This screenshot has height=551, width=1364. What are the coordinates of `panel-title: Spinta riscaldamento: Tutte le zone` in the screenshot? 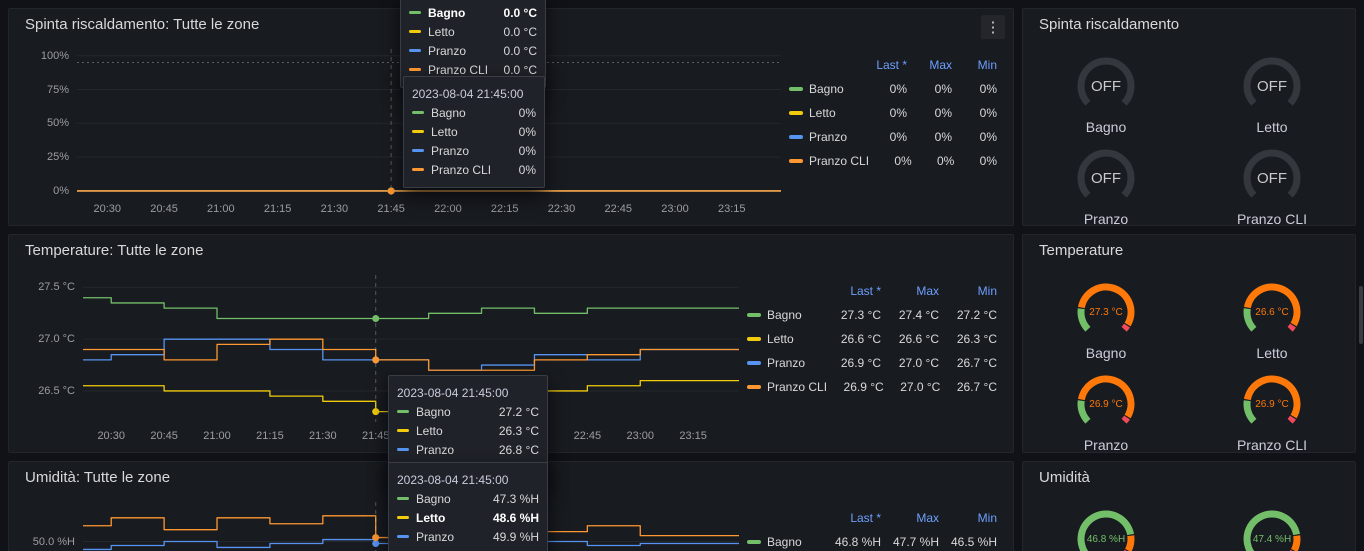 It's located at (142, 24).